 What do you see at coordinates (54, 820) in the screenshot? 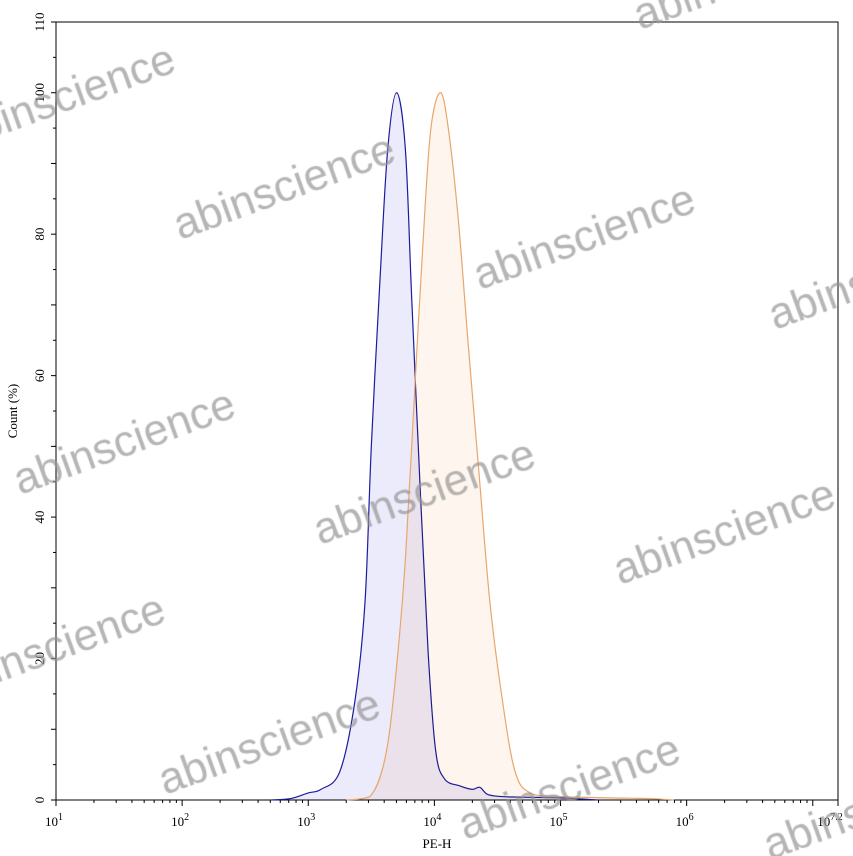
I see `x-tick-label: 10¹` at bounding box center [54, 820].